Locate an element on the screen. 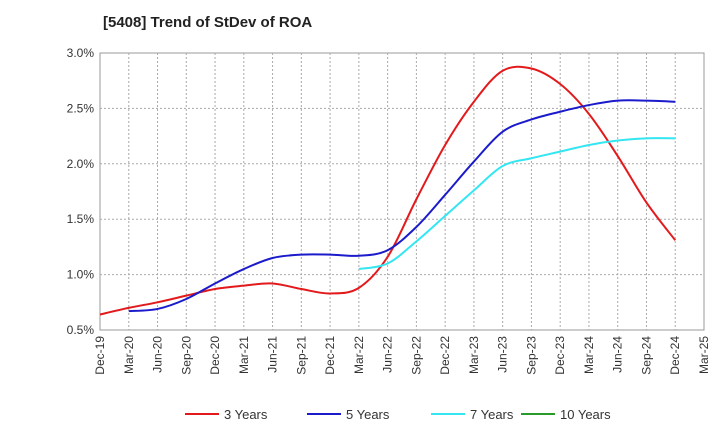 This screenshot has width=720, height=440. x-tick-label: Jun-21 is located at coordinates (273, 354).